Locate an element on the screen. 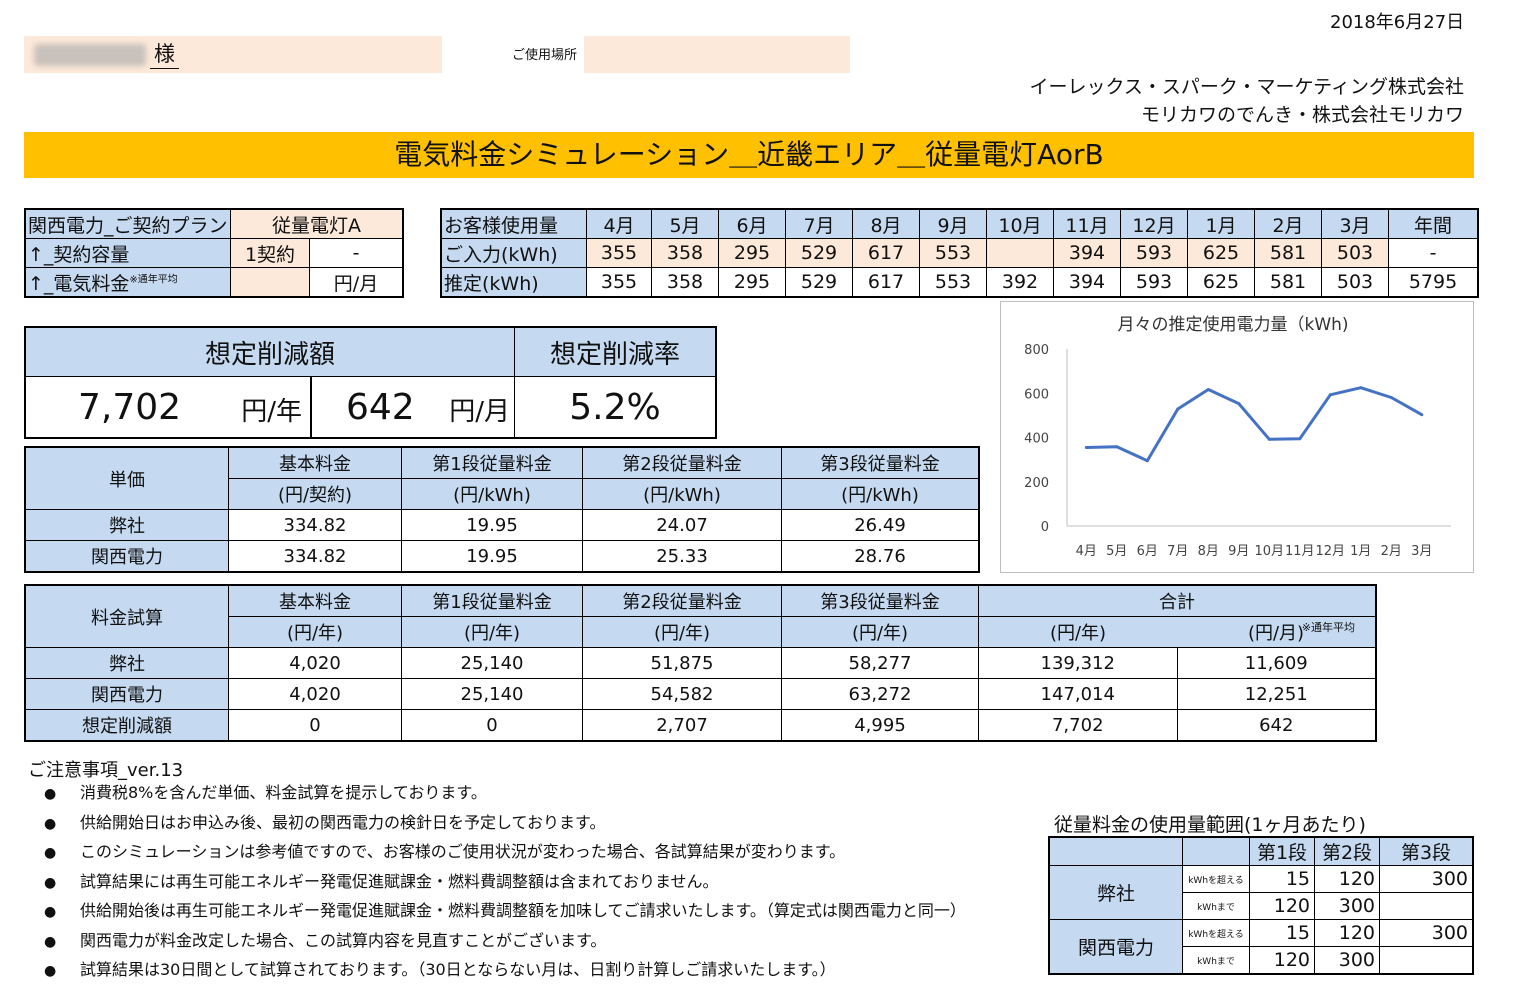  estimate-cell: 358 is located at coordinates (685, 282).